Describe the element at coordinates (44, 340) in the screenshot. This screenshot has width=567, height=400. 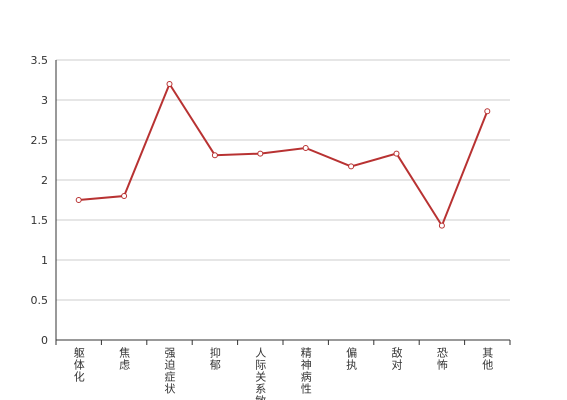
I see `y-tick-label: 0` at that location.